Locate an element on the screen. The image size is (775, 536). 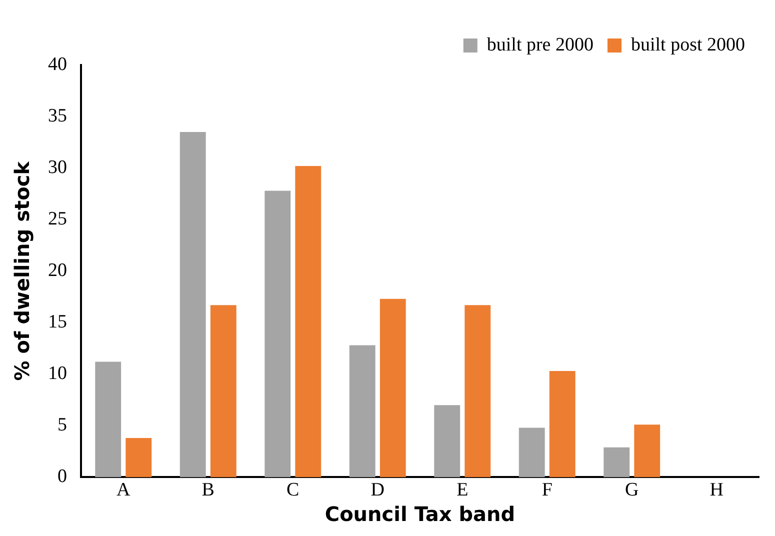
x-tick-label: G is located at coordinates (632, 490).